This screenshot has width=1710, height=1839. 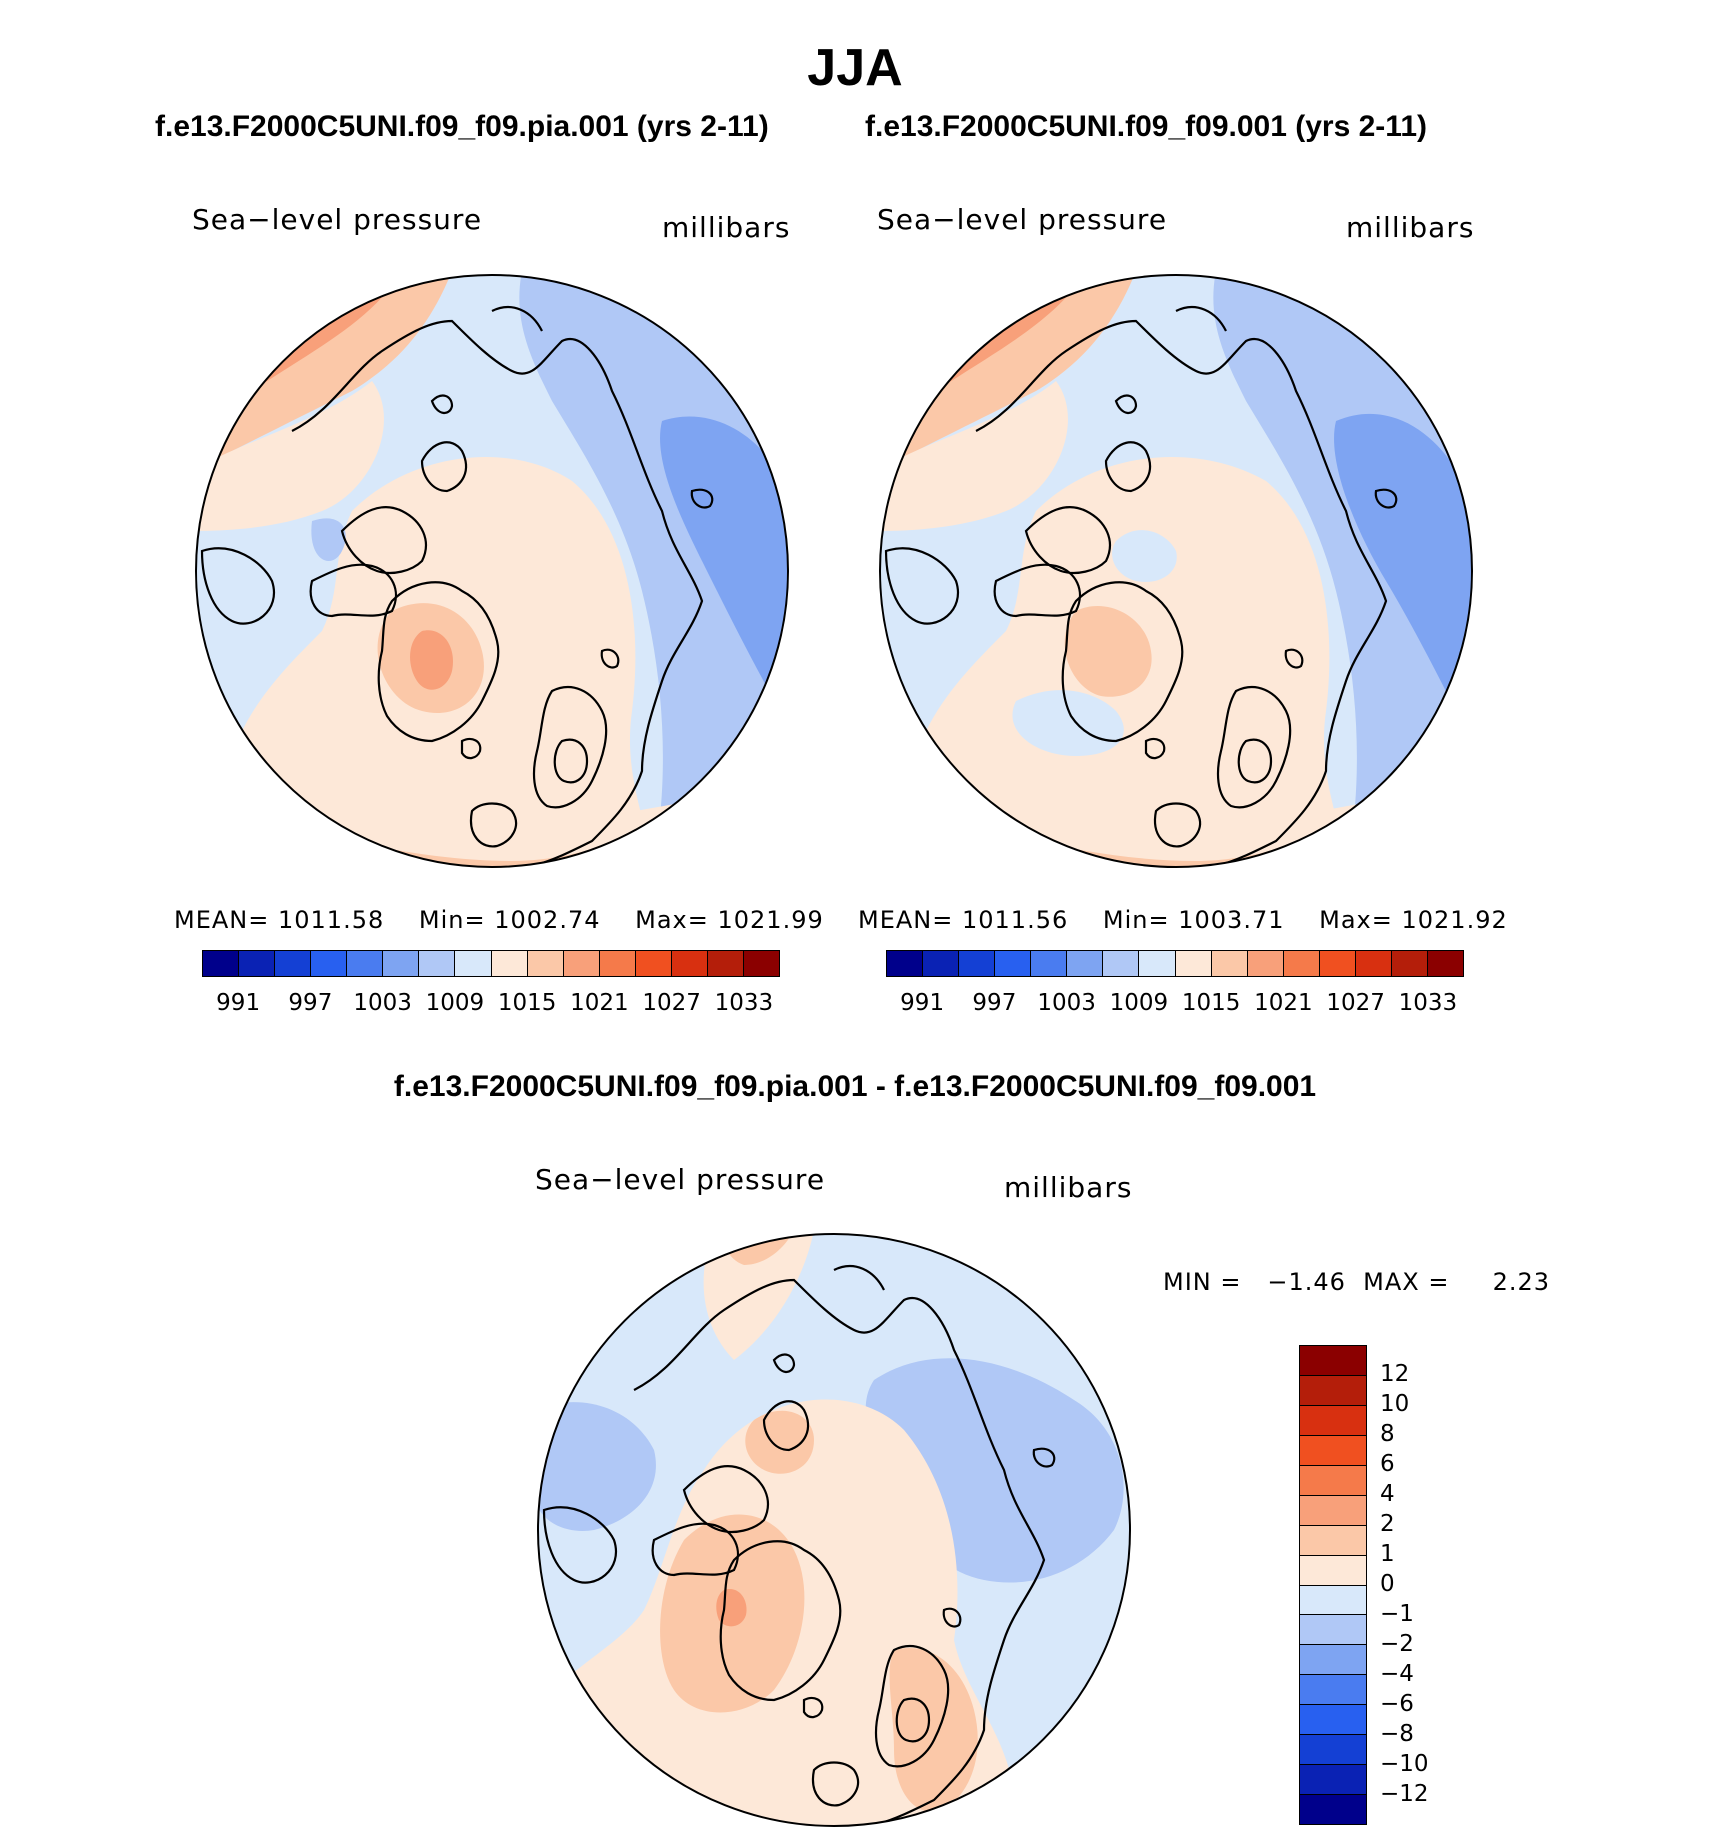 What do you see at coordinates (1144, 556) in the screenshot?
I see `panel2-fill-blue-pocket` at bounding box center [1144, 556].